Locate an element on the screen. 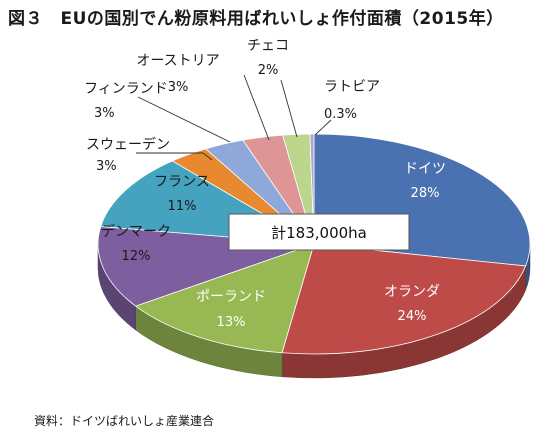 This screenshot has width=550, height=437. slice-value-5: 3% is located at coordinates (106, 166).